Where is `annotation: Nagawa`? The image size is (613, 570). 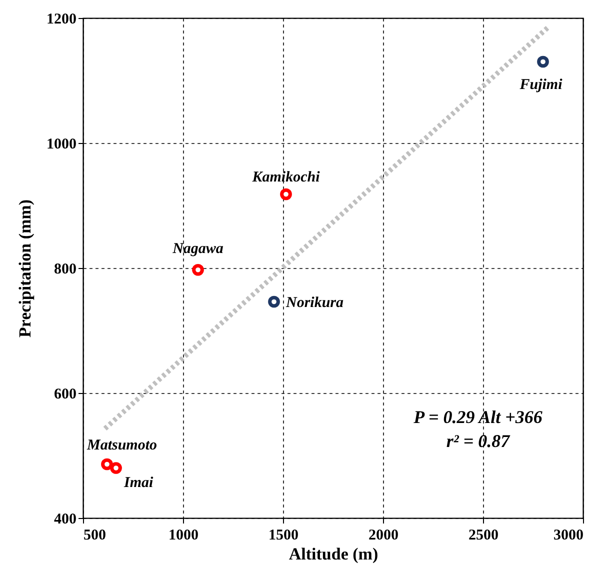 annotation: Nagawa is located at coordinates (198, 248).